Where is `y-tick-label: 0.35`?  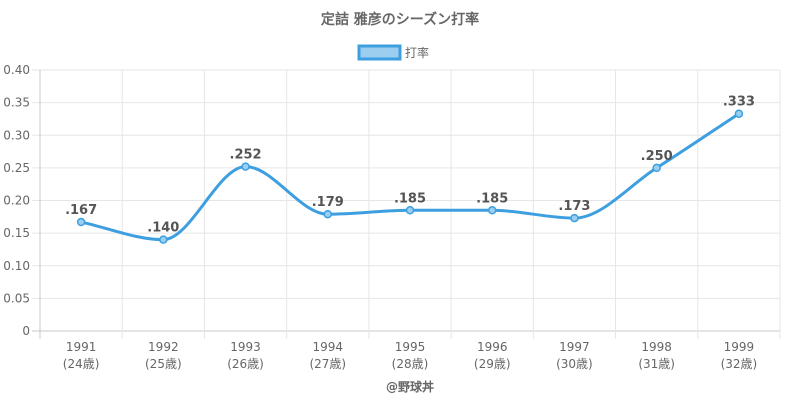
y-tick-label: 0.35 is located at coordinates (16, 103).